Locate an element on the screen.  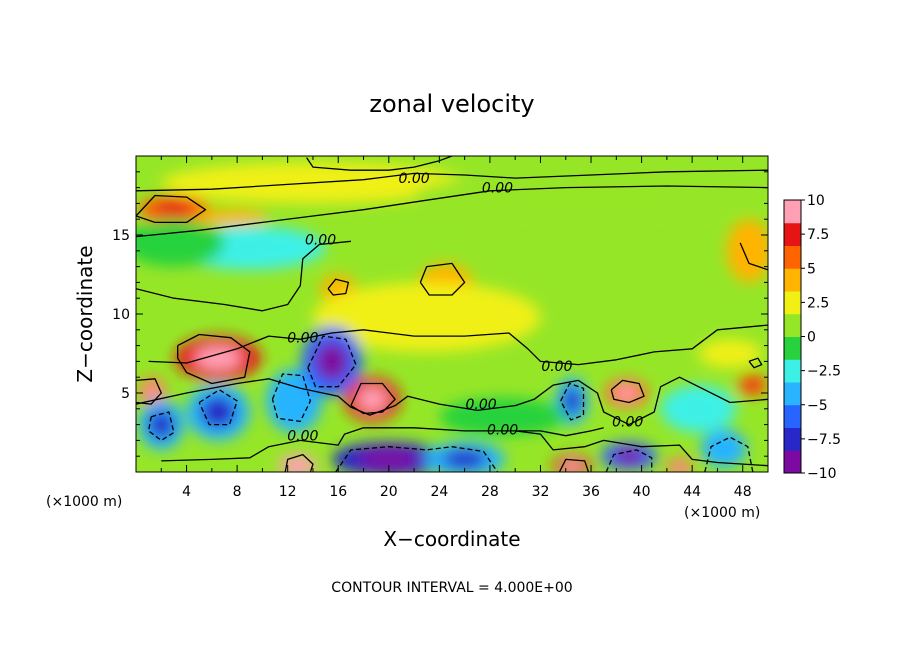
x-tick-label-12: 12 is located at coordinates (288, 492).